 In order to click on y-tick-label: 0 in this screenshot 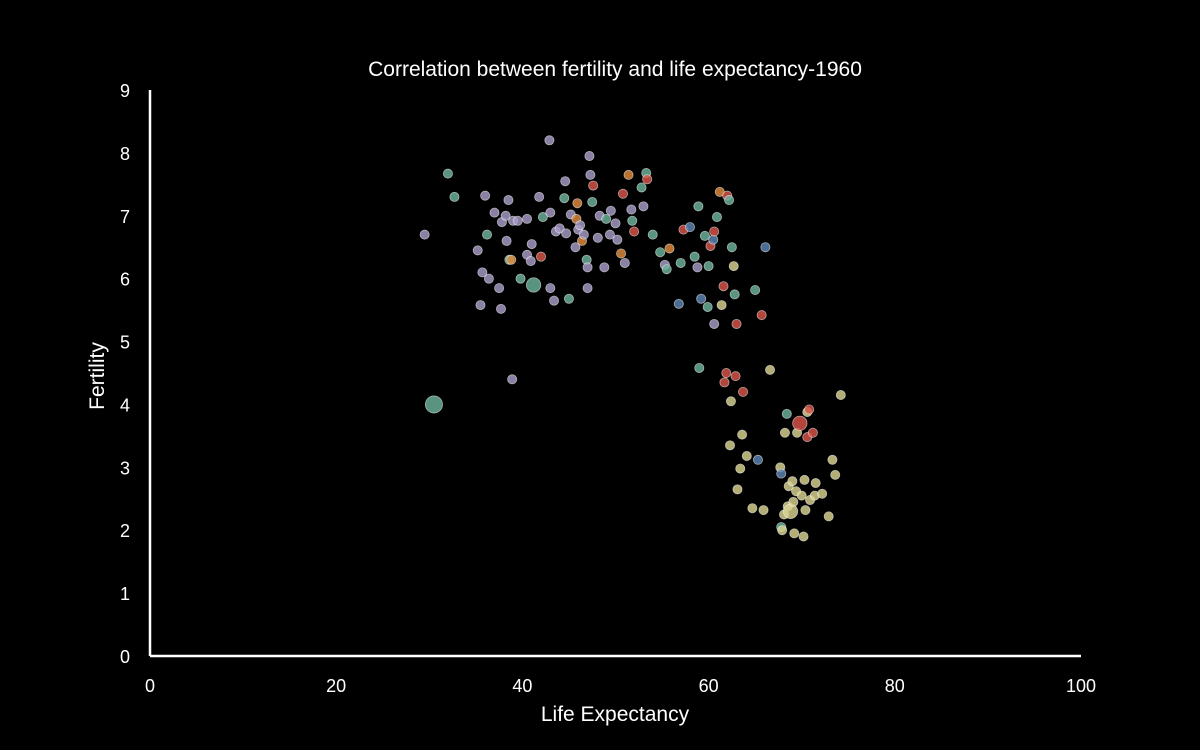, I will do `click(125, 657)`.